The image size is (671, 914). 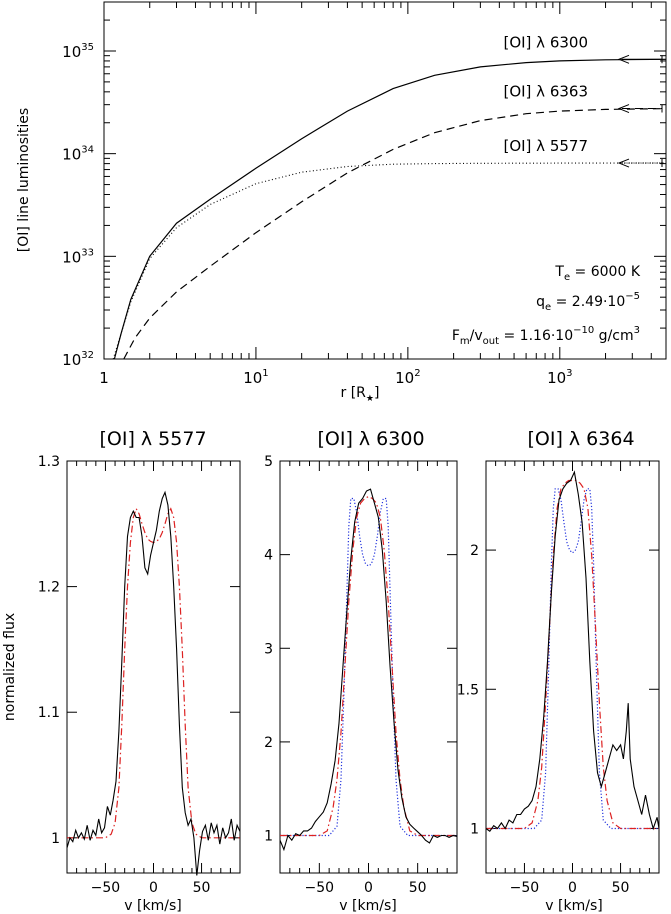 I want to click on panel-6300-frame, so click(x=368, y=667).